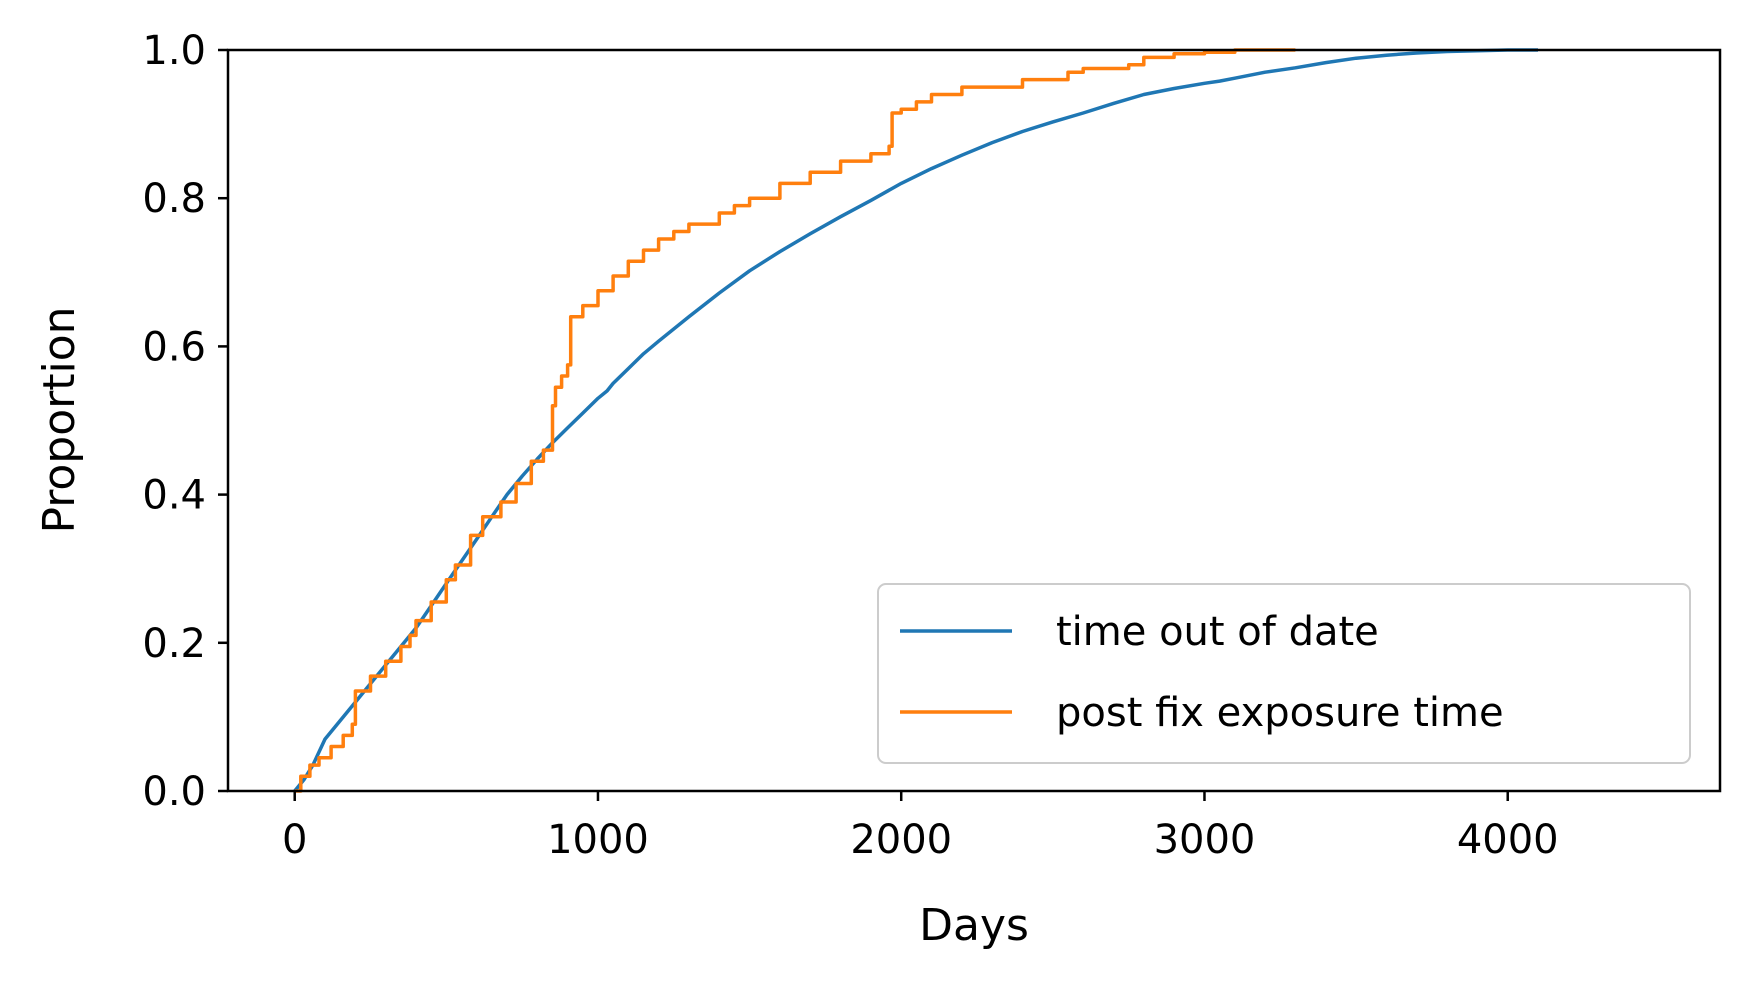  I want to click on y-tick-label: 0.4, so click(174, 496).